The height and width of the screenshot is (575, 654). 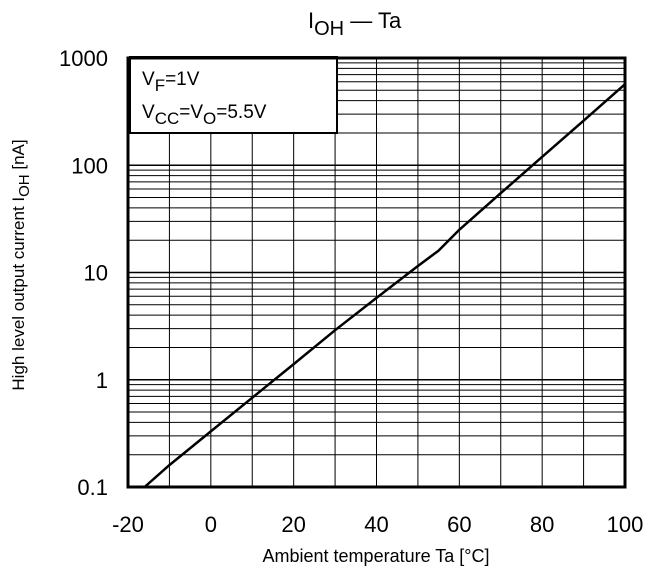 What do you see at coordinates (211, 524) in the screenshot?
I see `x-tick-label: 0` at bounding box center [211, 524].